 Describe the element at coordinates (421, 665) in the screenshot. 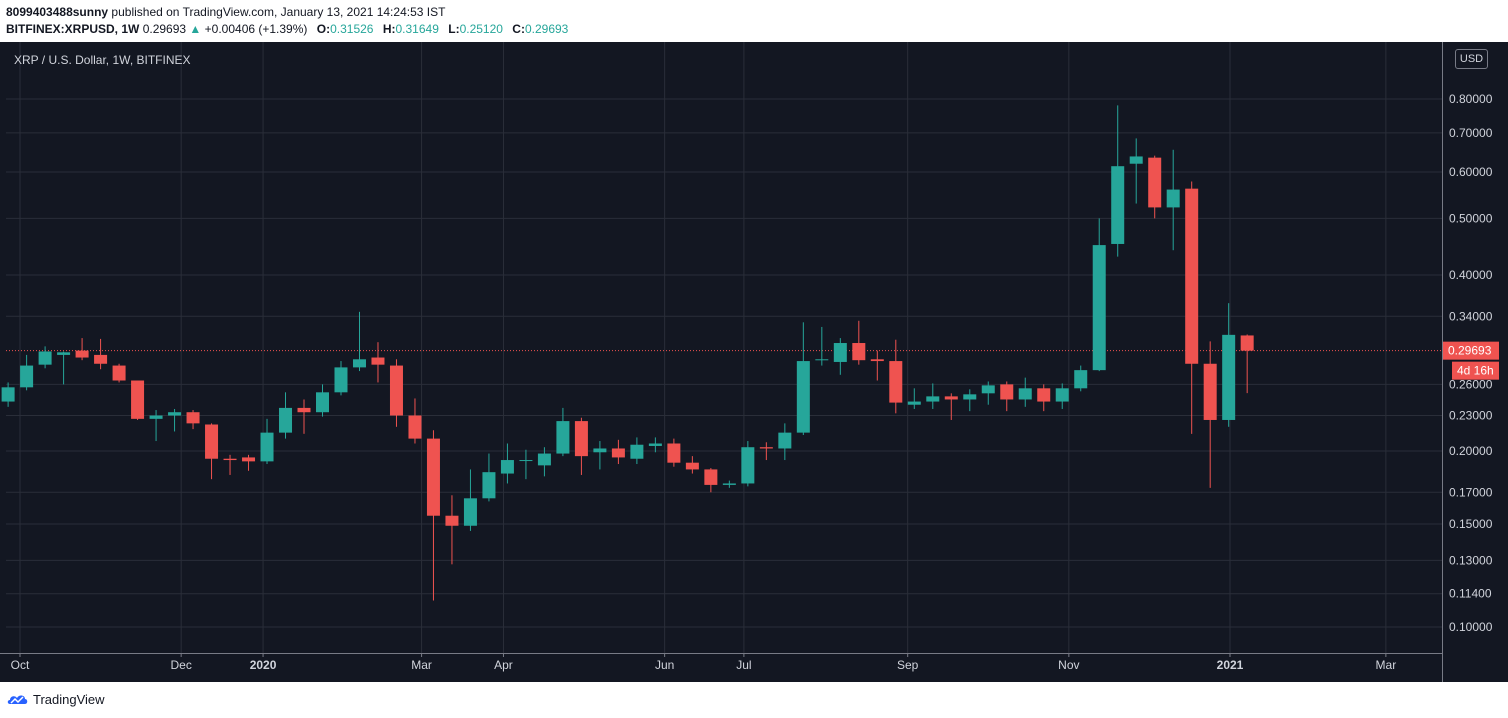

I see `x-tick-label: Mar` at that location.